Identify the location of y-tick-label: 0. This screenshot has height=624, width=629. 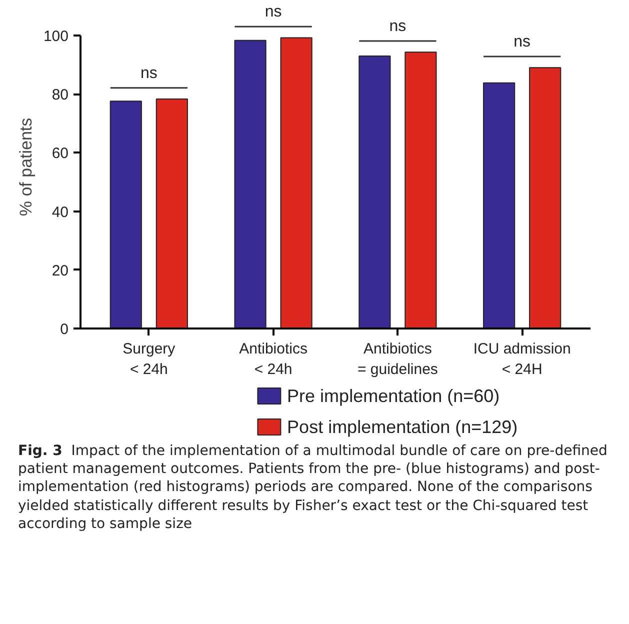
(64, 329).